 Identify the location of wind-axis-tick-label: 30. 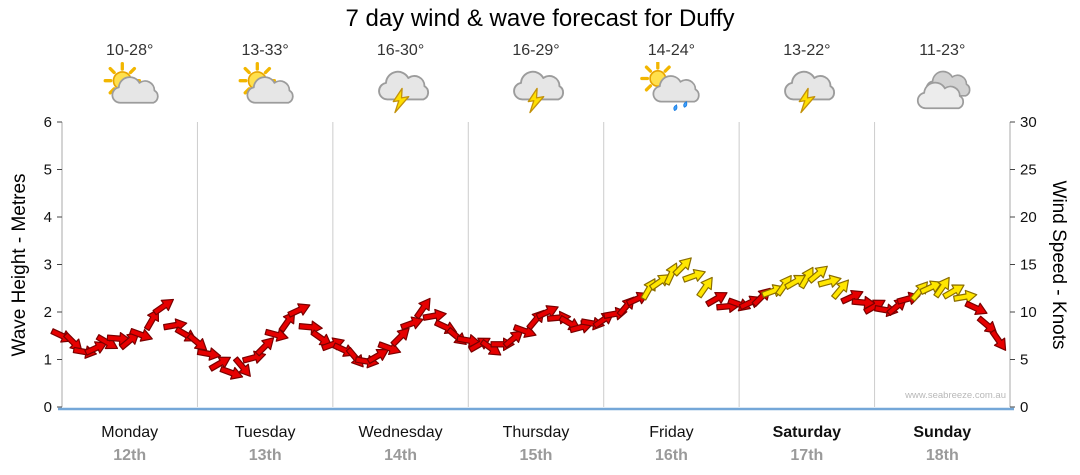
(1028, 122).